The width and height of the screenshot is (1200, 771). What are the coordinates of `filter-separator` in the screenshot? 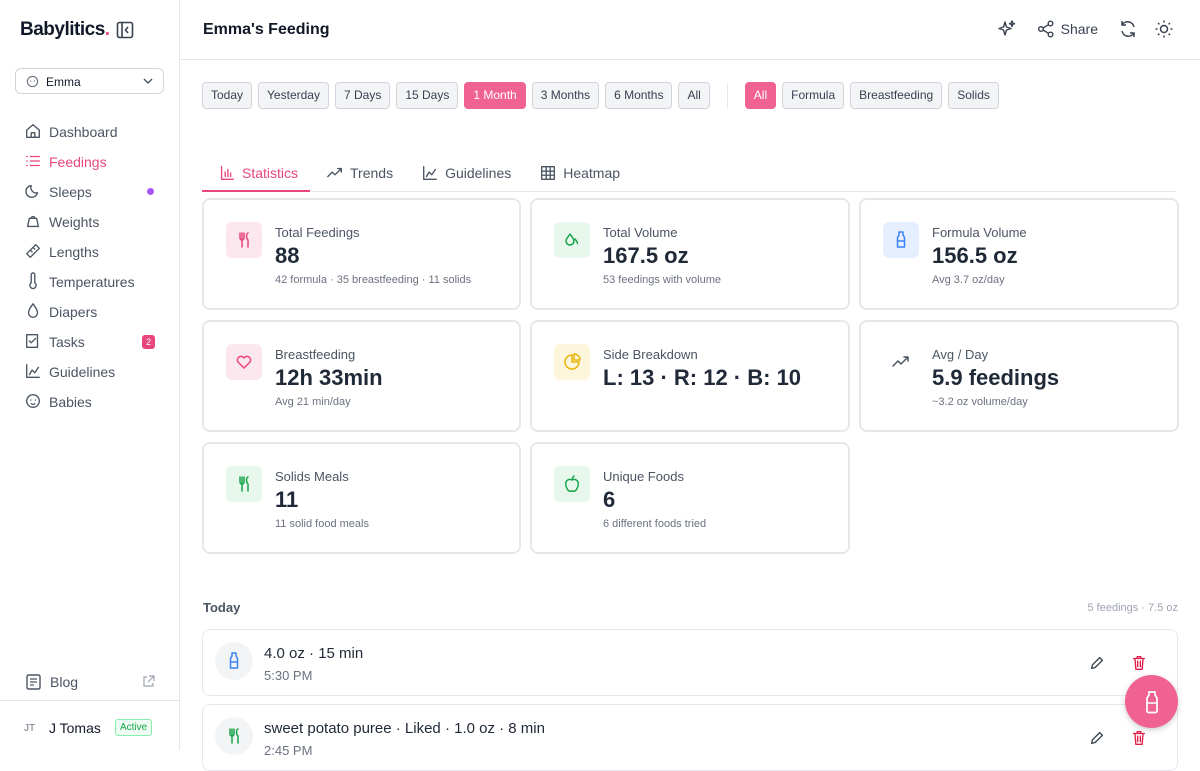 It's located at (727, 95).